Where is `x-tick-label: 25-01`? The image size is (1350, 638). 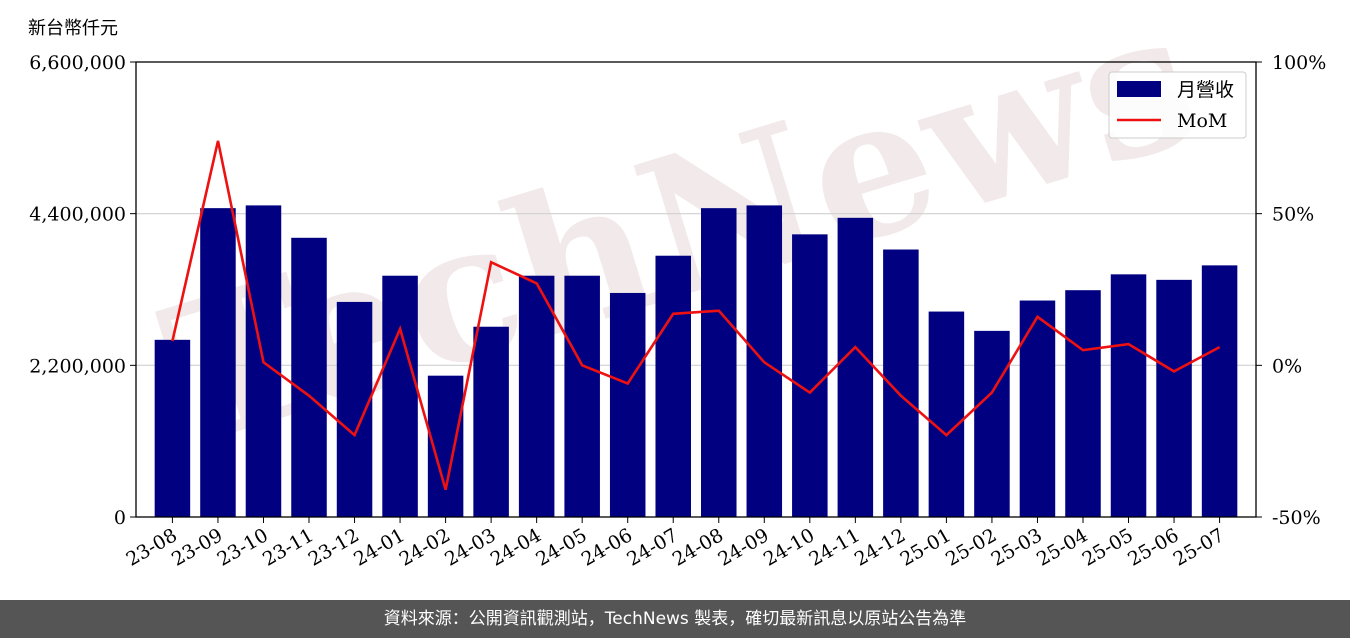
x-tick-label: 25-01 is located at coordinates (925, 547).